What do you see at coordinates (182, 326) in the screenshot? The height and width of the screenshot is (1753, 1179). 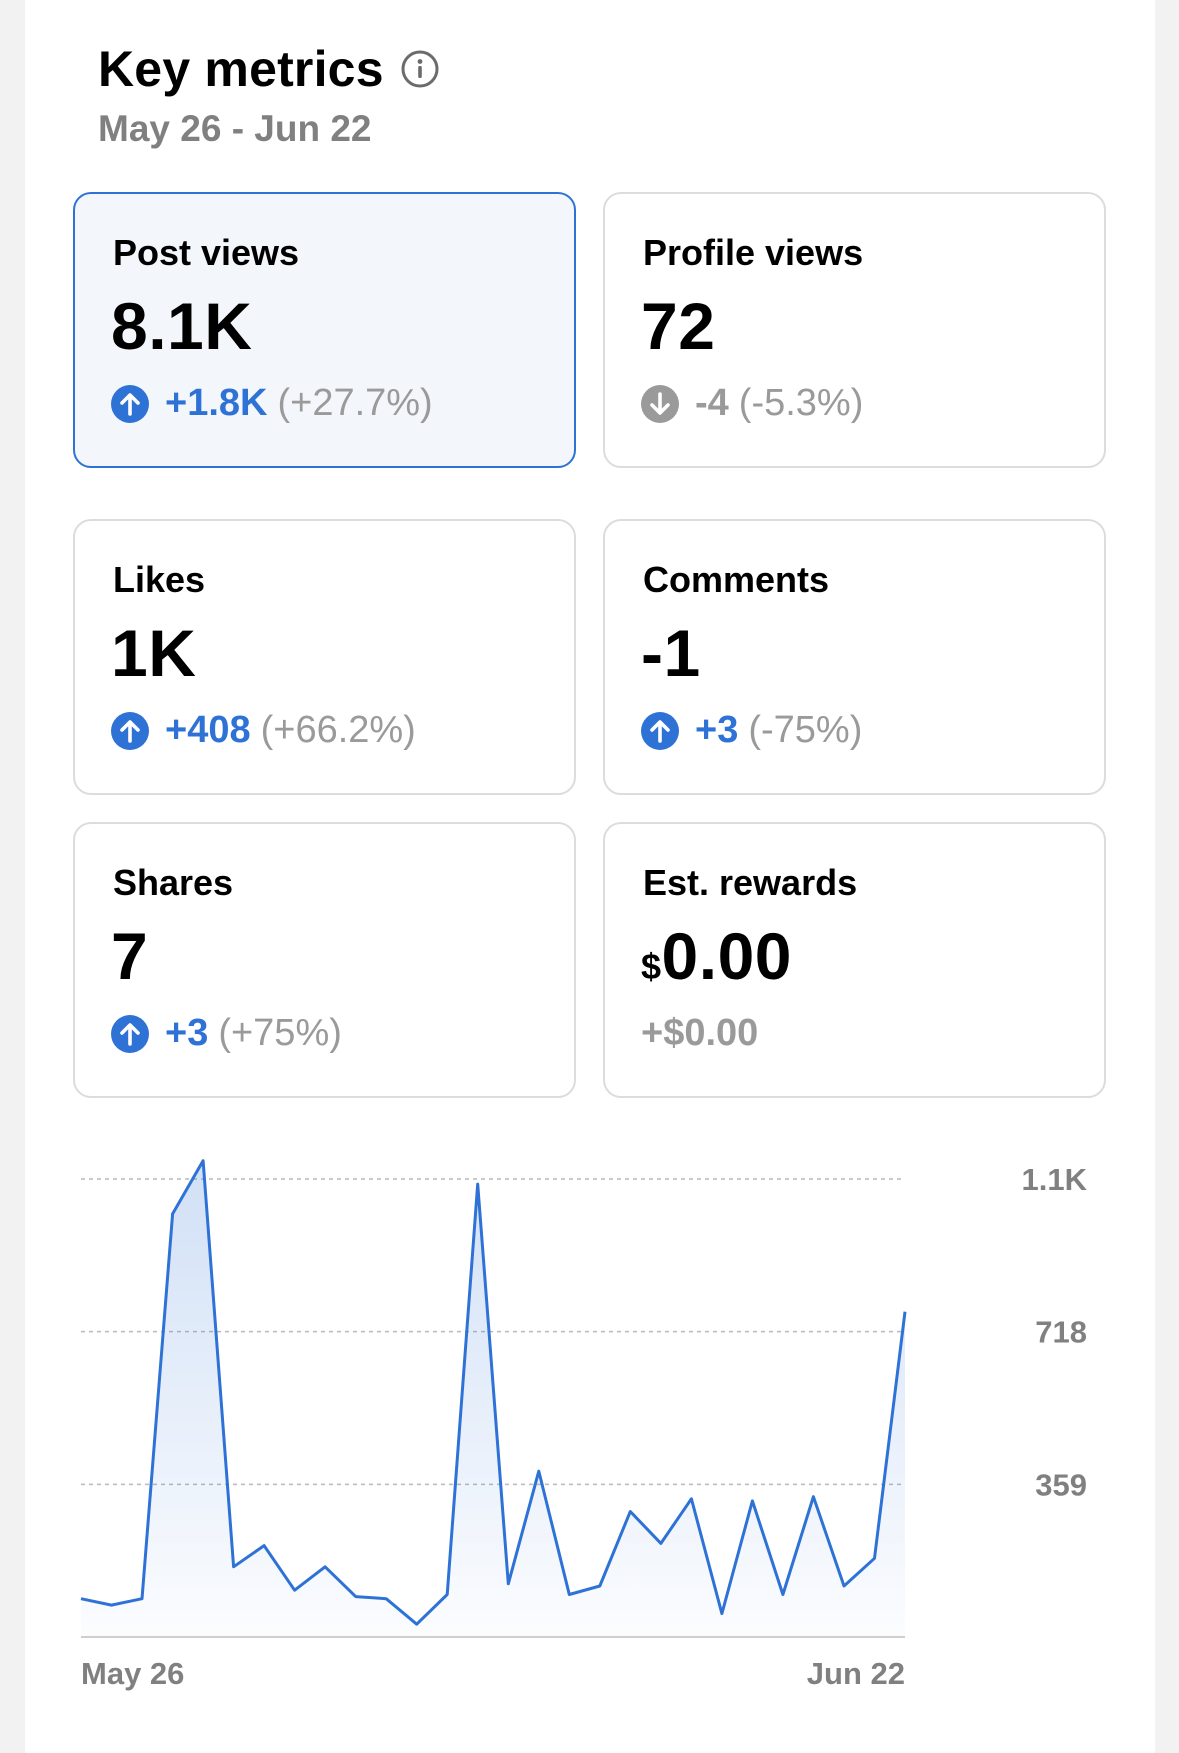 I see `metric-value: 8.1K` at bounding box center [182, 326].